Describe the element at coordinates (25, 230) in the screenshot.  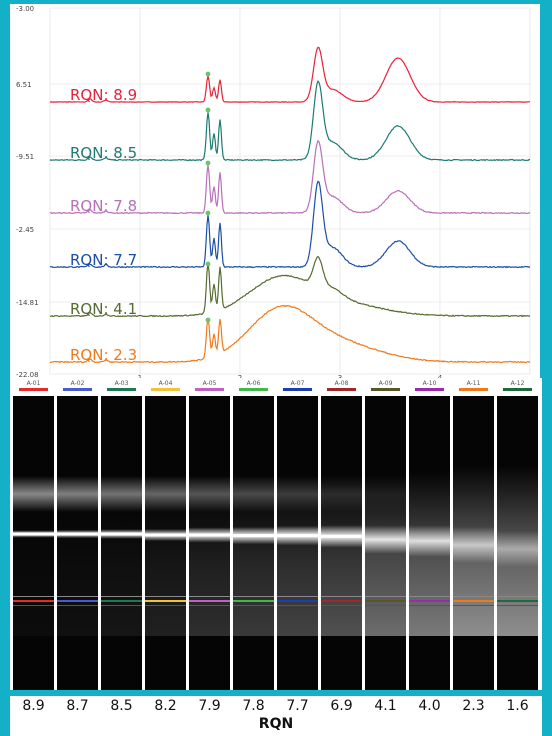
I see `y-tick-label: -2.45` at that location.